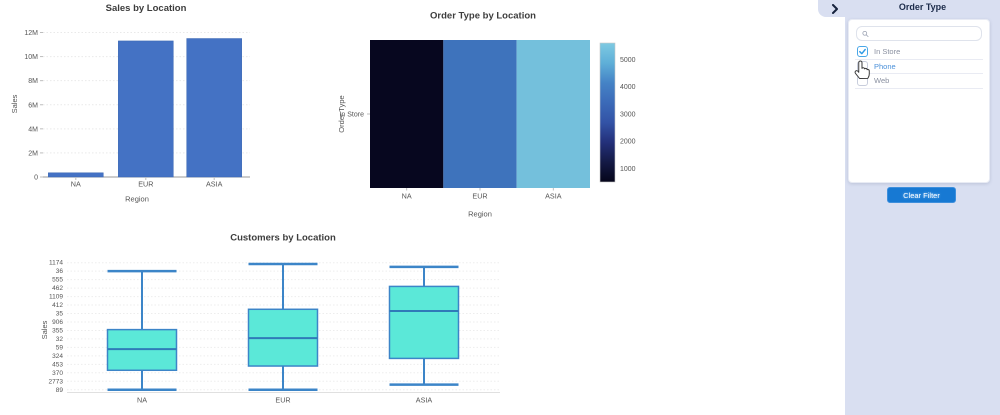 This screenshot has height=415, width=1000. Describe the element at coordinates (57, 364) in the screenshot. I see `y-tick-label: 453` at that location.